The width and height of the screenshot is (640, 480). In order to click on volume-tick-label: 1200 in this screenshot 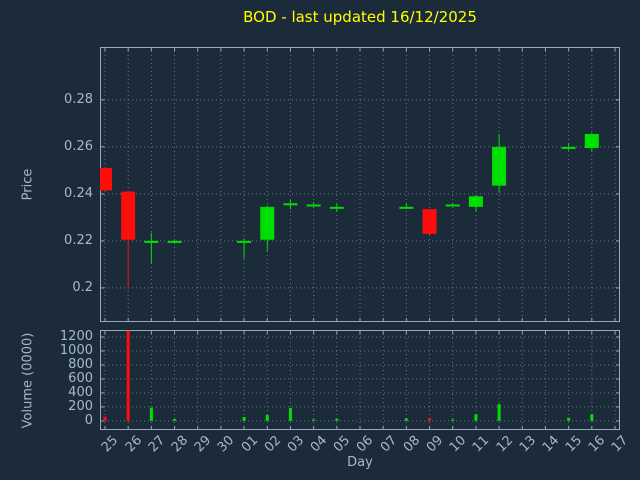, I will do `click(76, 336)`.